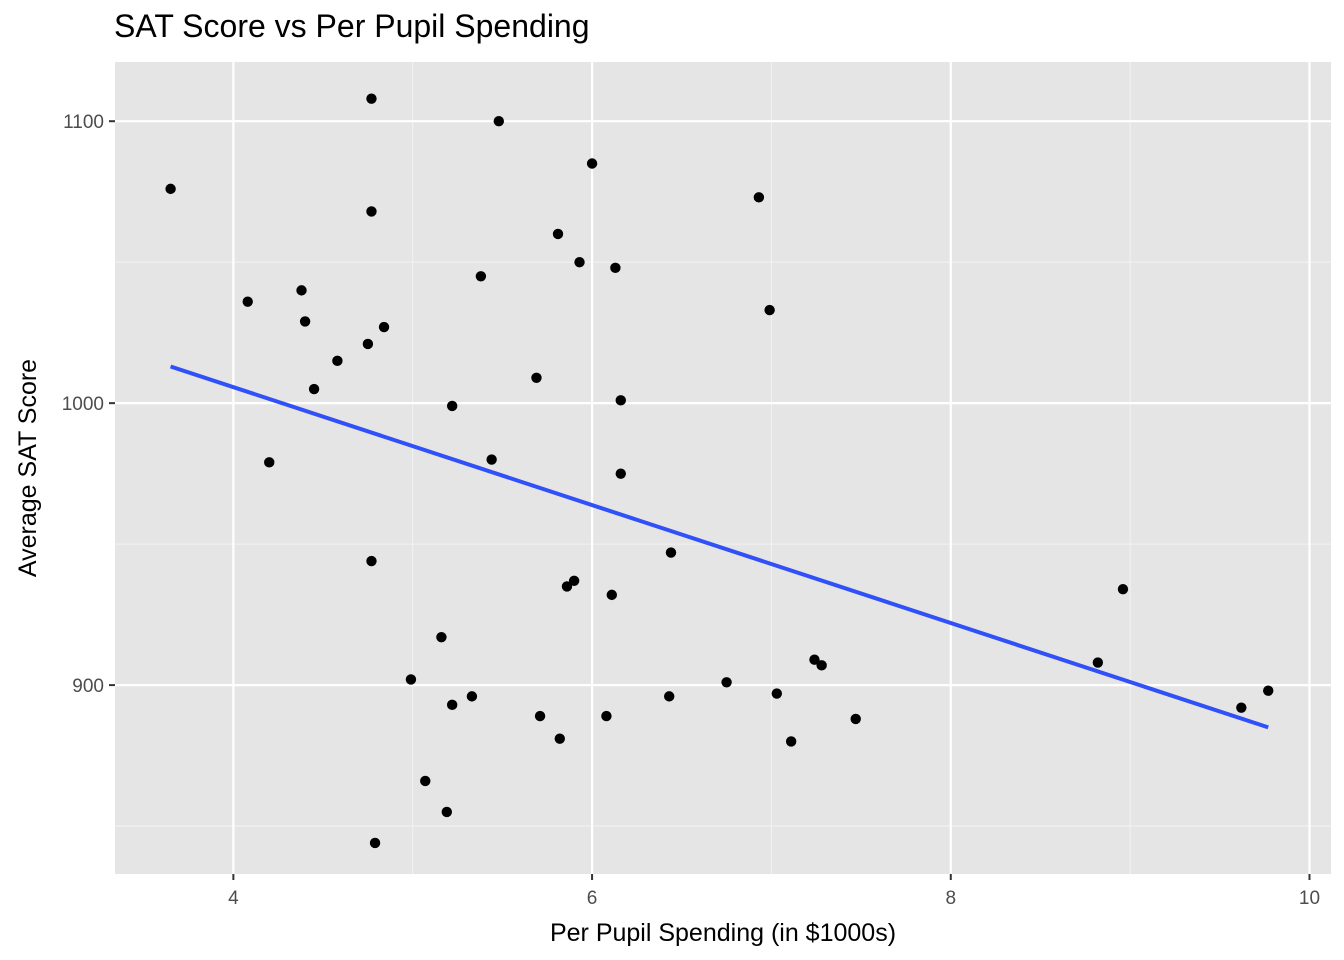 The image size is (1344, 960). Describe the element at coordinates (83, 122) in the screenshot. I see `y-tick-label: 1100` at that location.